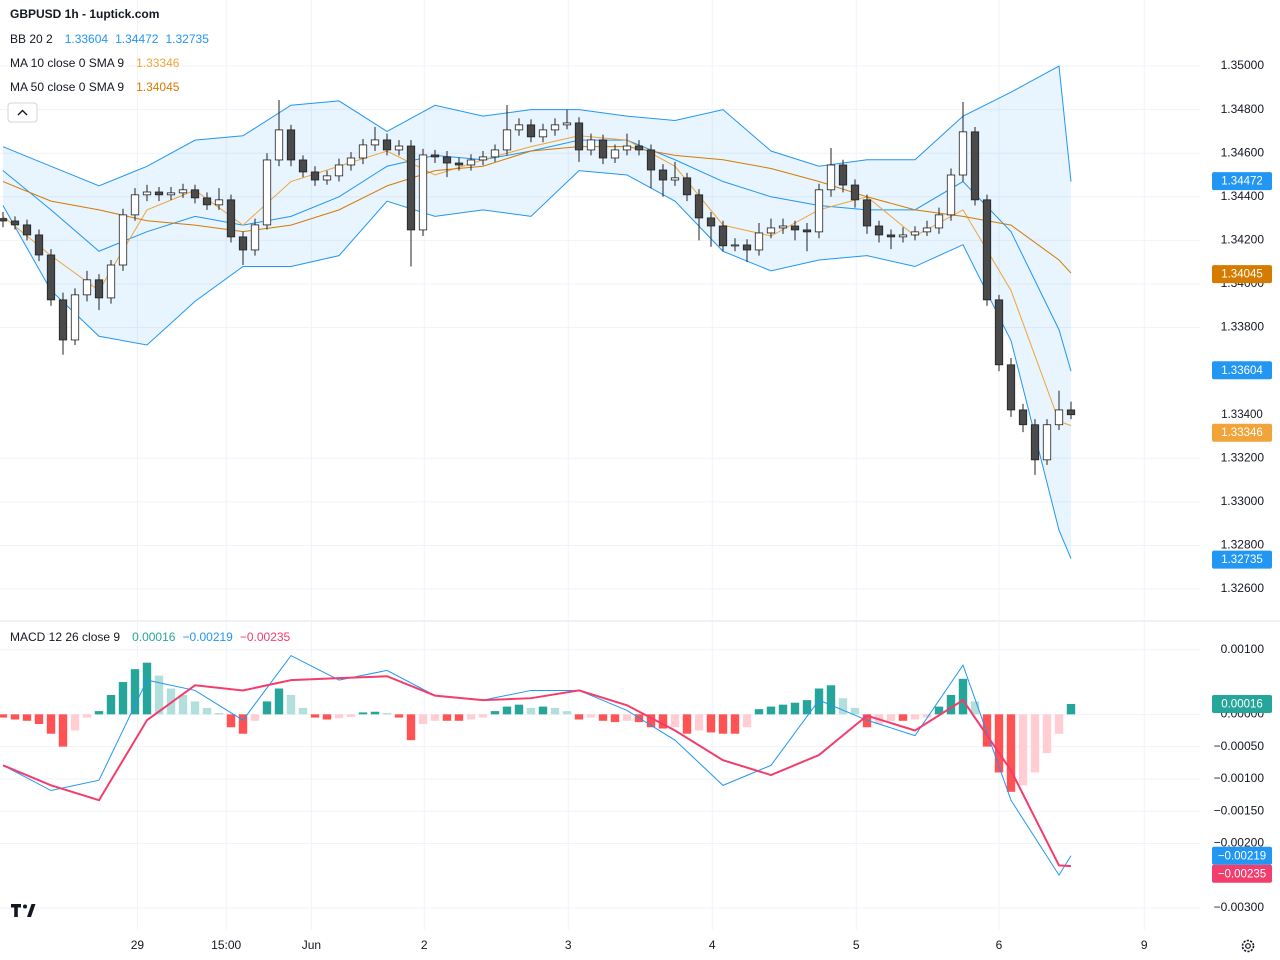 Image resolution: width=1280 pixels, height=960 pixels. I want to click on collapse-icon, so click(22, 112).